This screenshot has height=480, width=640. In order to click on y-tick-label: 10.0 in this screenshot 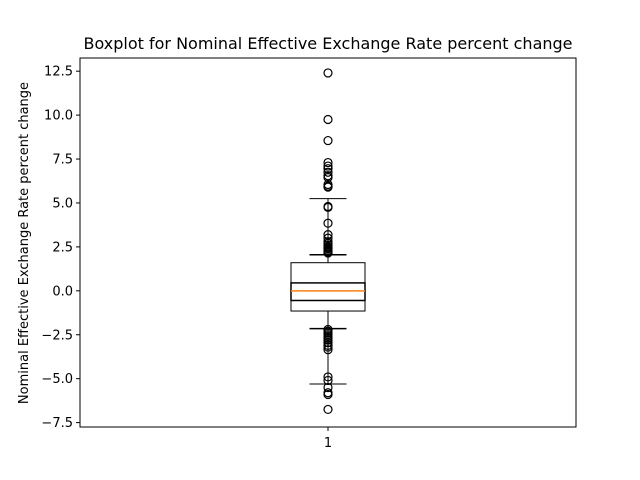, I will do `click(58, 116)`.